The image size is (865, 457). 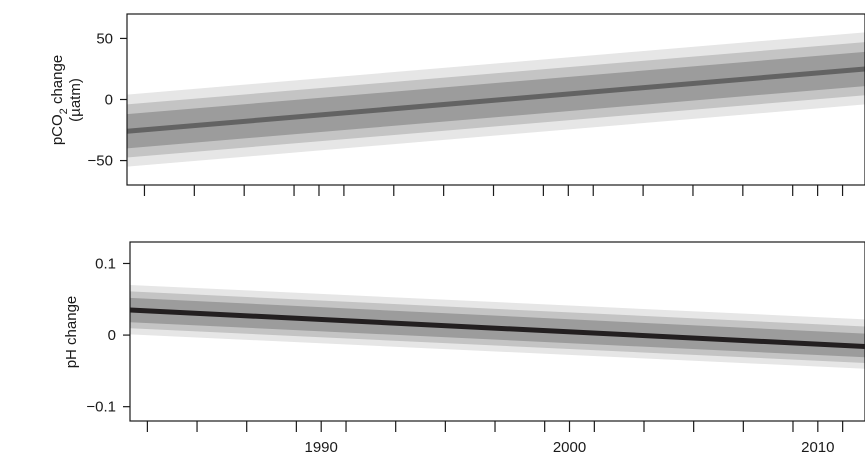 What do you see at coordinates (59, 100) in the screenshot?
I see `pco2-axis-title: pCO2 change` at bounding box center [59, 100].